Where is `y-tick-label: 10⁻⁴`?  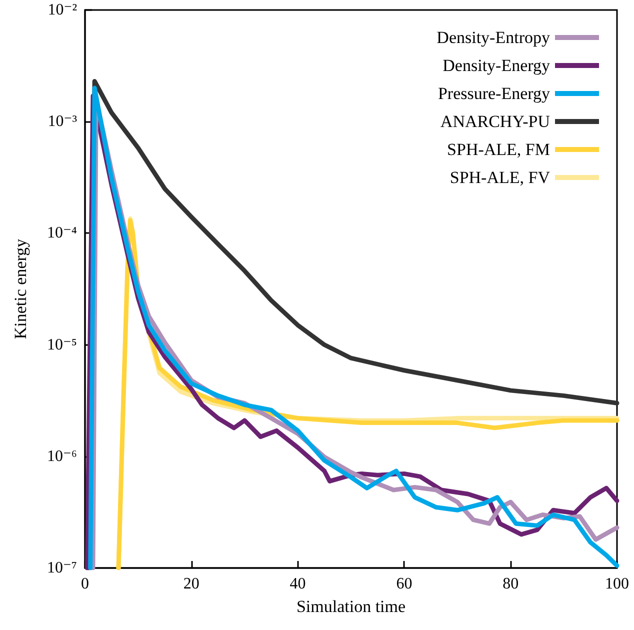
y-tick-label: 10⁻⁴ is located at coordinates (62, 233).